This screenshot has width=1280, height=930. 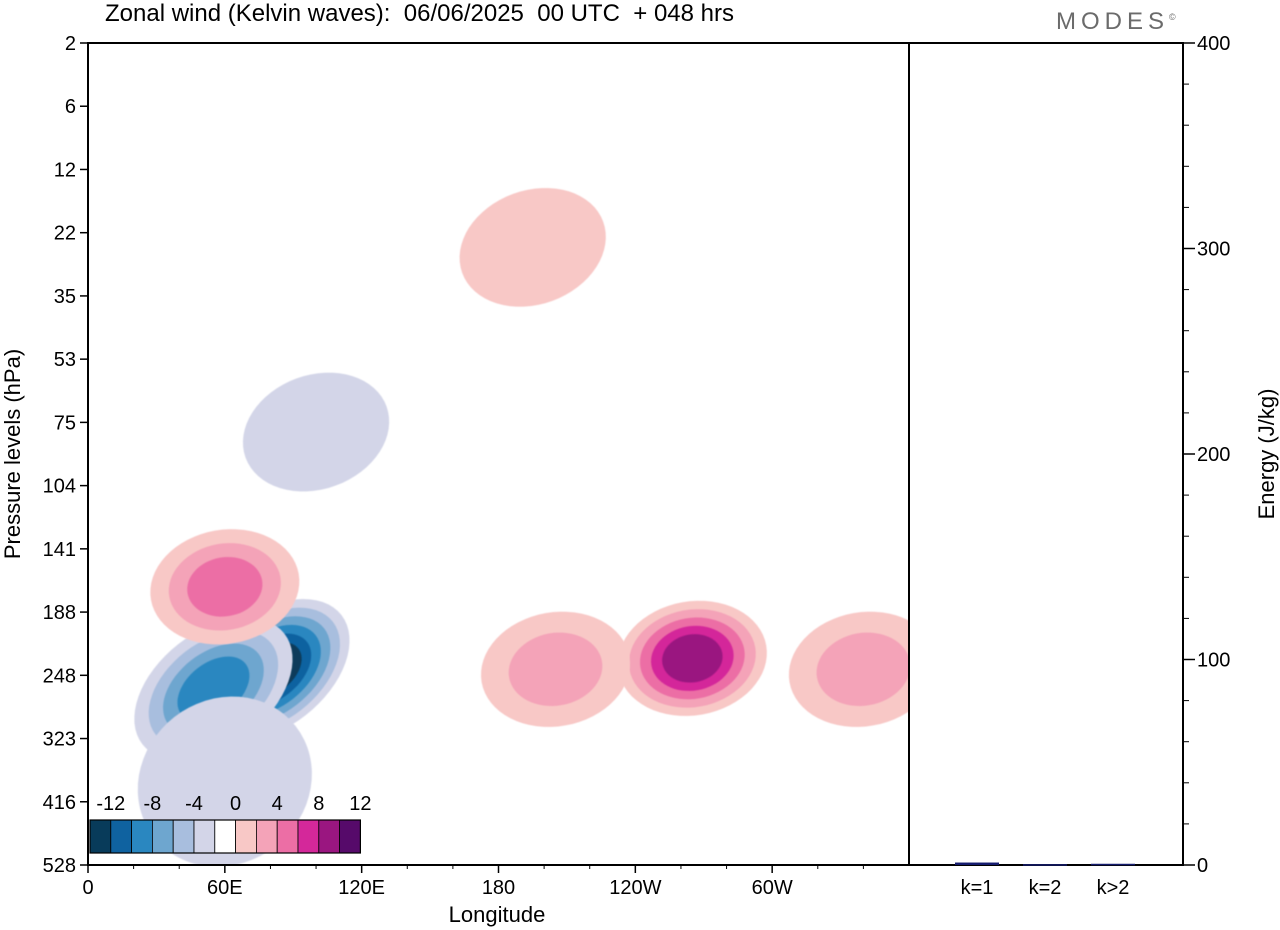 I want to click on energy-category-label: k=1, so click(x=977, y=888).